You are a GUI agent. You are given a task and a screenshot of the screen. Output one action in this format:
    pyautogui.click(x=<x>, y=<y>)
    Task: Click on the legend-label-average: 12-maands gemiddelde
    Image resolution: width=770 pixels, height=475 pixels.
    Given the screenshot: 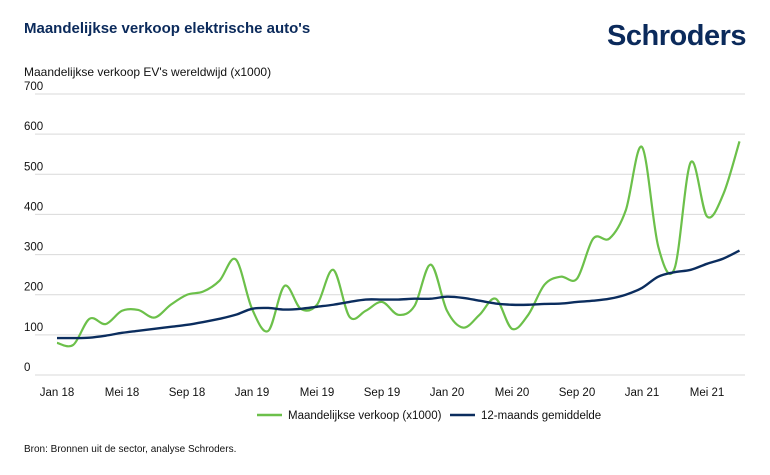 What is the action you would take?
    pyautogui.click(x=541, y=416)
    